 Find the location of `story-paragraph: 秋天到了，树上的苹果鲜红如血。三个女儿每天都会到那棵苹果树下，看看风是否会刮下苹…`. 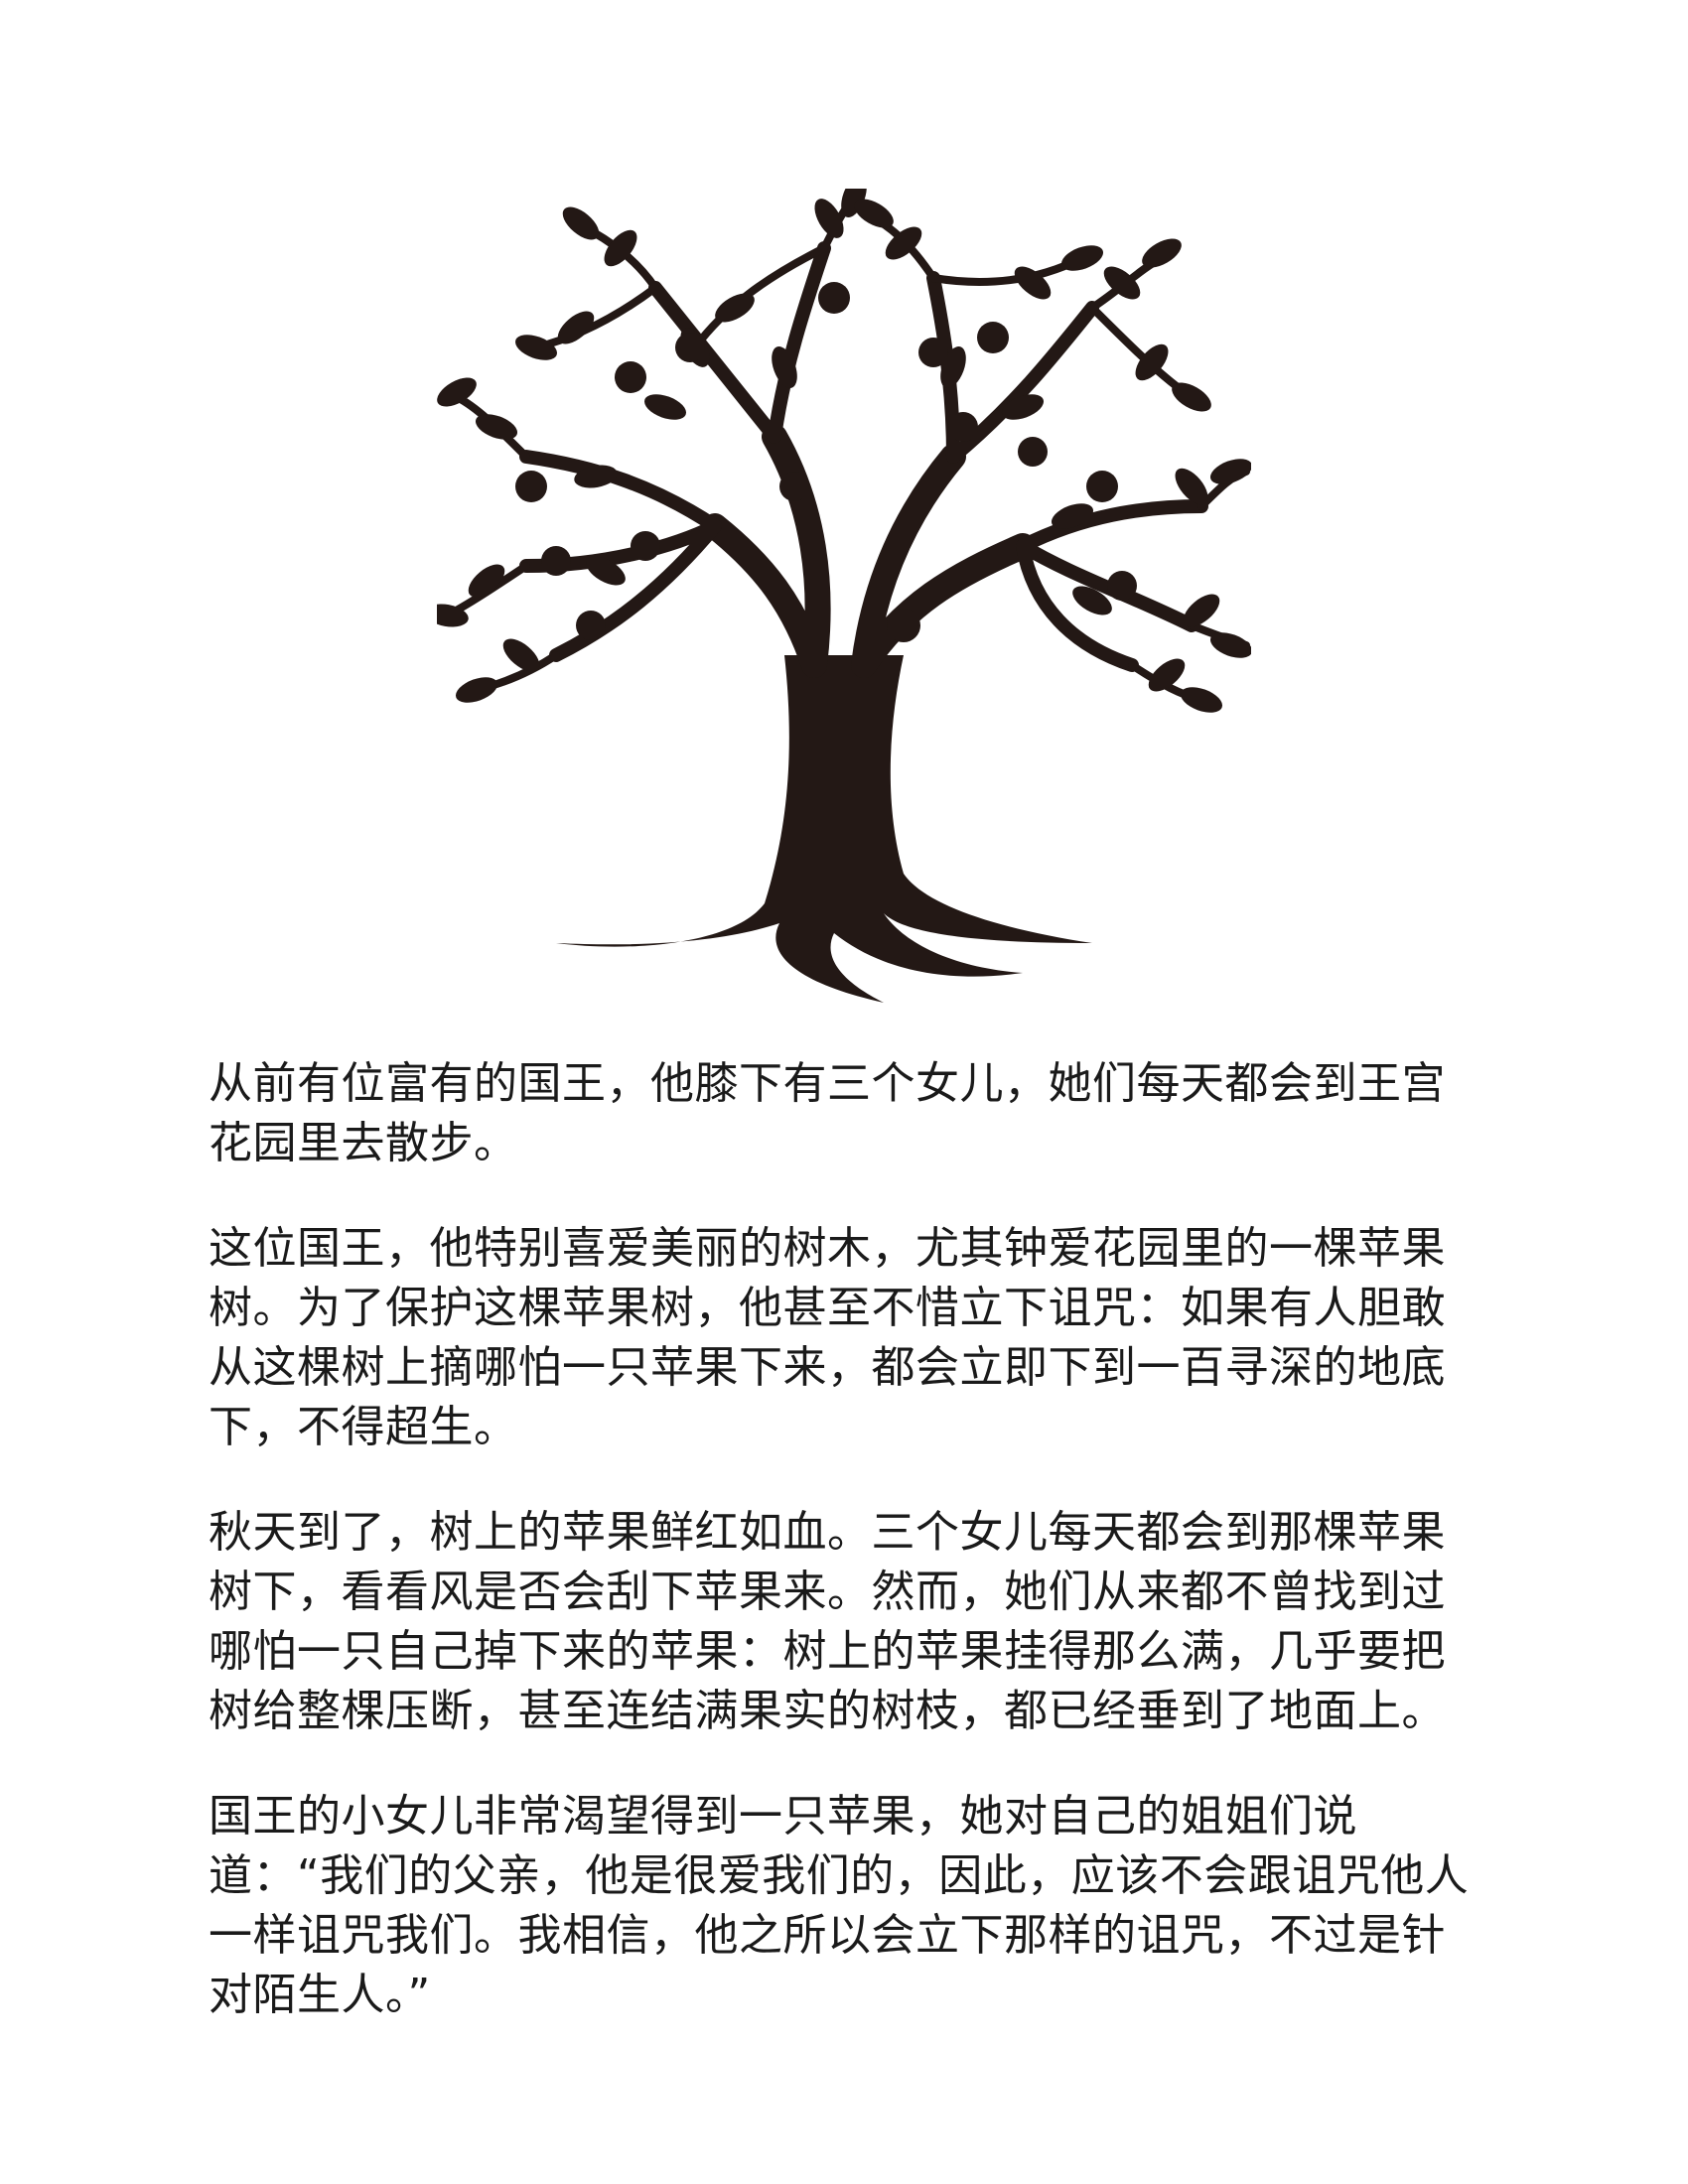

story-paragraph: 秋天到了，树上的苹果鲜红如血。三个女儿每天都会到那棵苹果树下，看看风是否会刮下苹… is located at coordinates (827, 1621).